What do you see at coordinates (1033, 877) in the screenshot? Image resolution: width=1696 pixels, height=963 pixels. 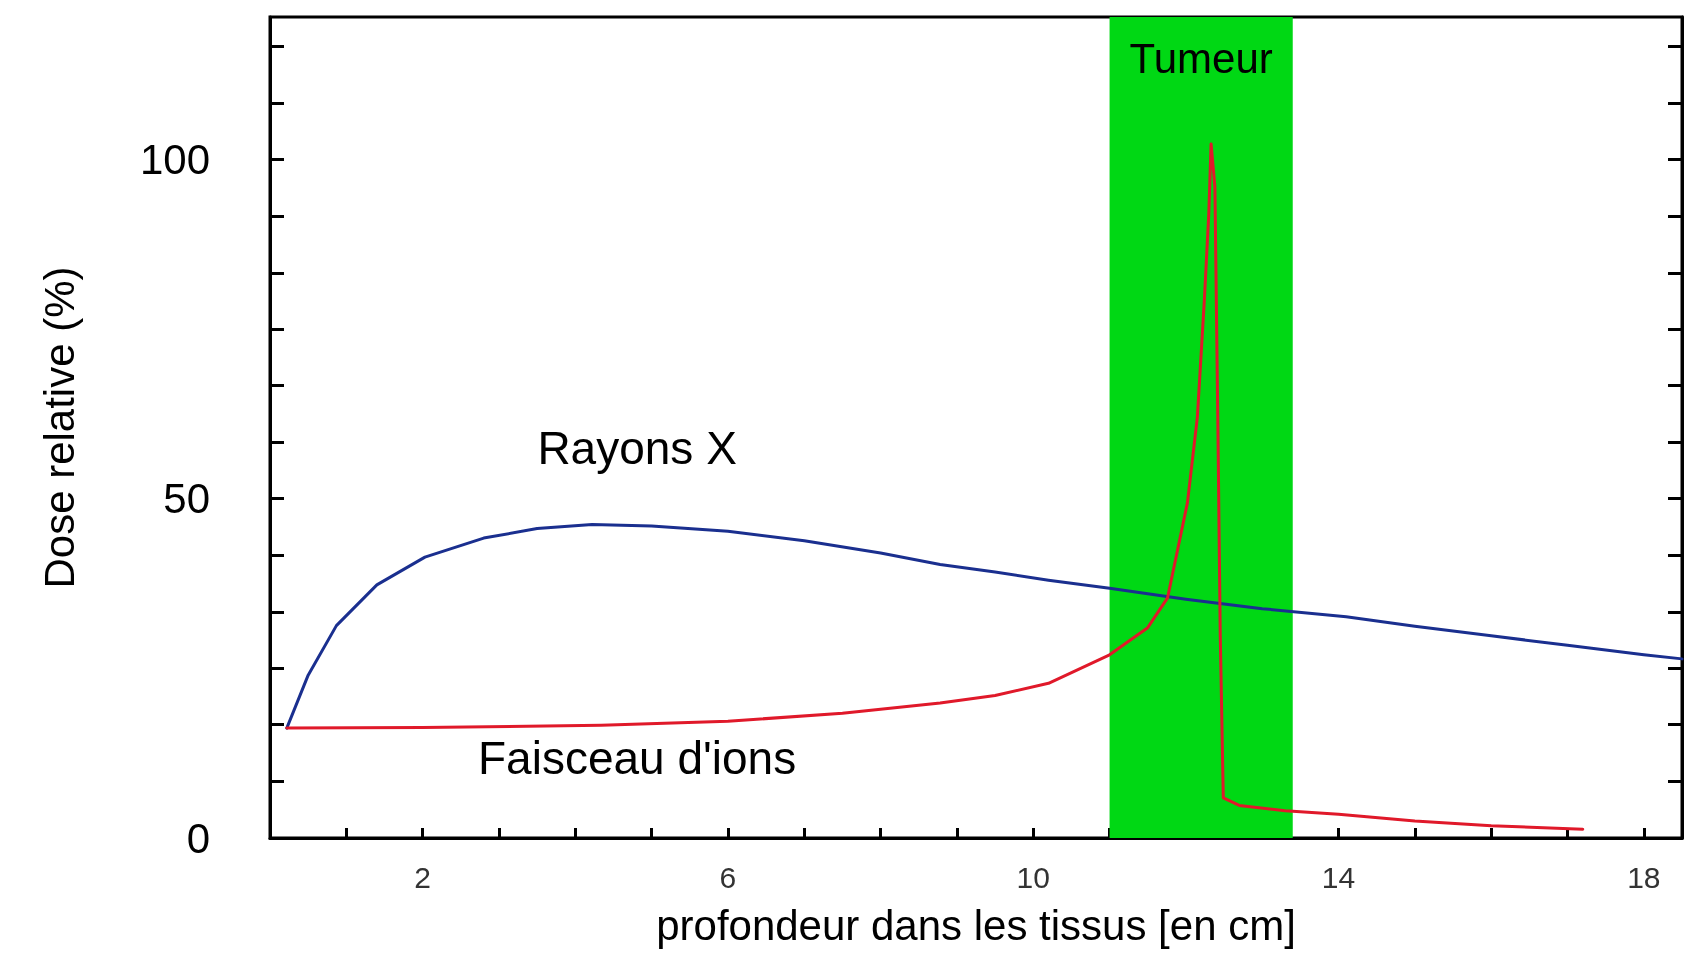 I see `x-tick-label: 10` at bounding box center [1033, 877].